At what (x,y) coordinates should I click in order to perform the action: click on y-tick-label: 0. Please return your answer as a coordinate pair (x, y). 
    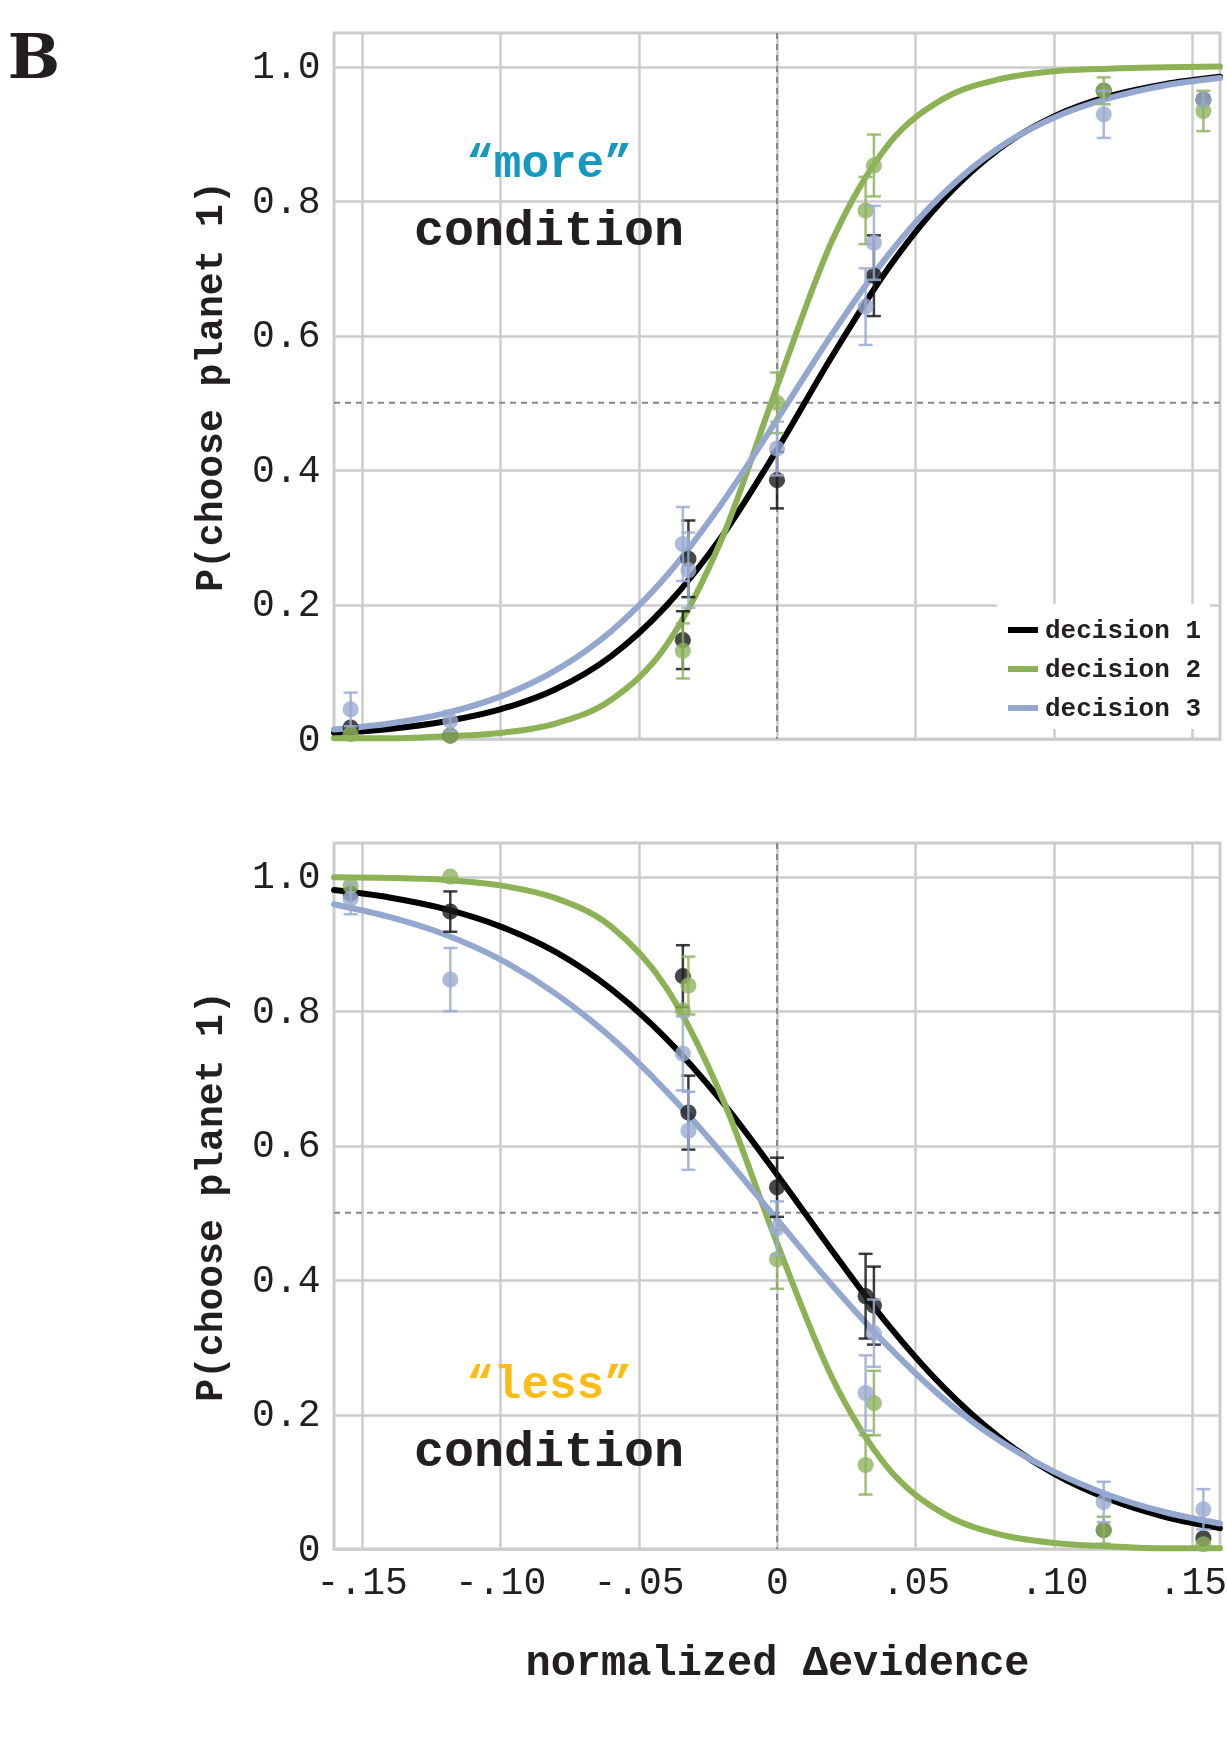
    Looking at the image, I should click on (309, 740).